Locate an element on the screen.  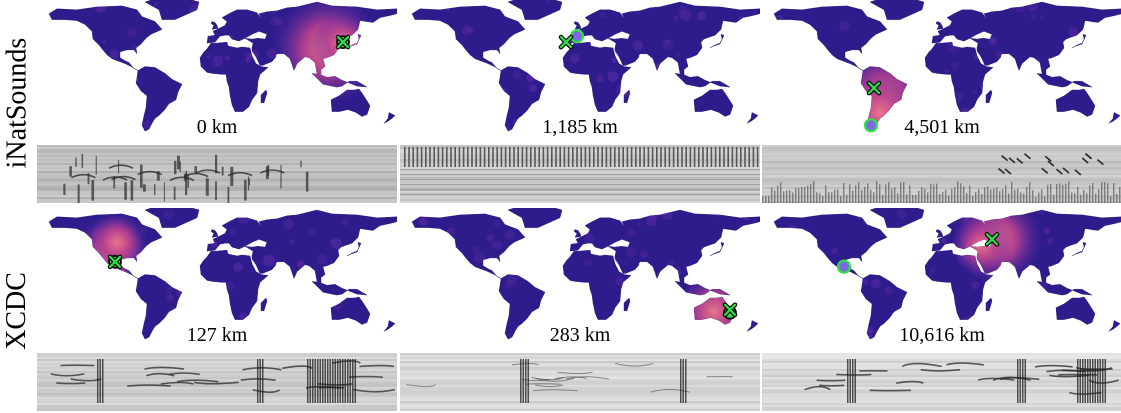
row-label-text: XCDC is located at coordinates (17, 310).